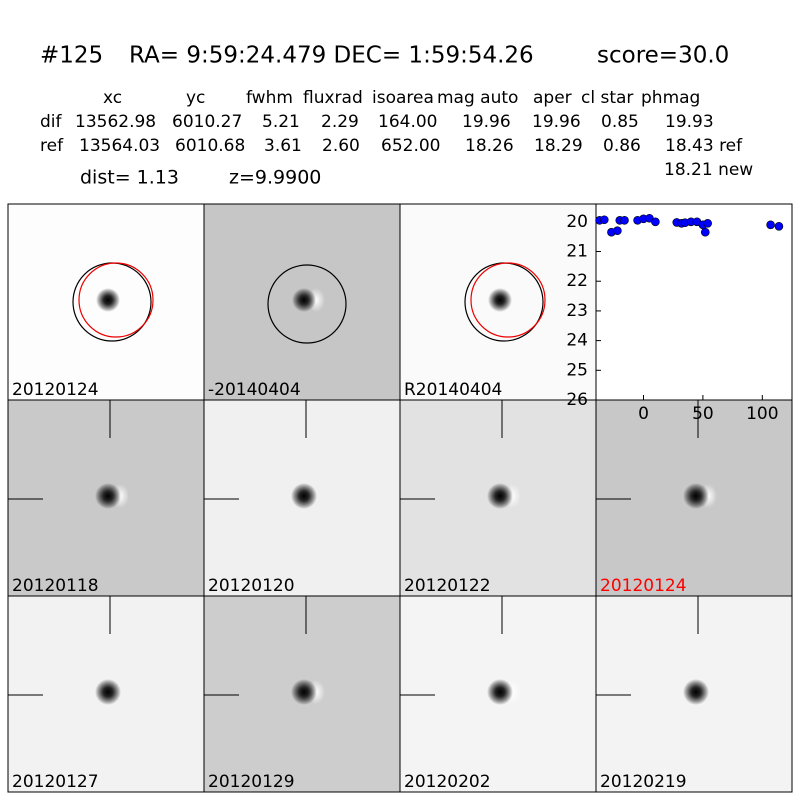 Image resolution: width=800 pixels, height=800 pixels. I want to click on stamp-label: 20120219, so click(643, 782).